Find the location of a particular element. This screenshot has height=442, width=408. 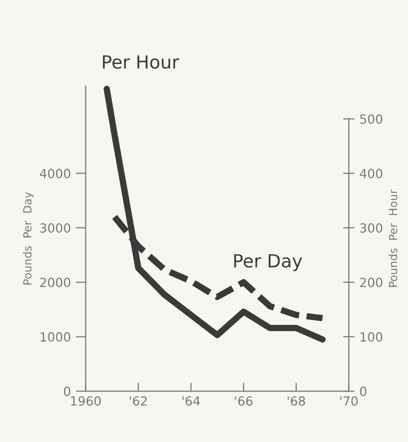

y-axis-title: Pounds Per Day is located at coordinates (28, 238).